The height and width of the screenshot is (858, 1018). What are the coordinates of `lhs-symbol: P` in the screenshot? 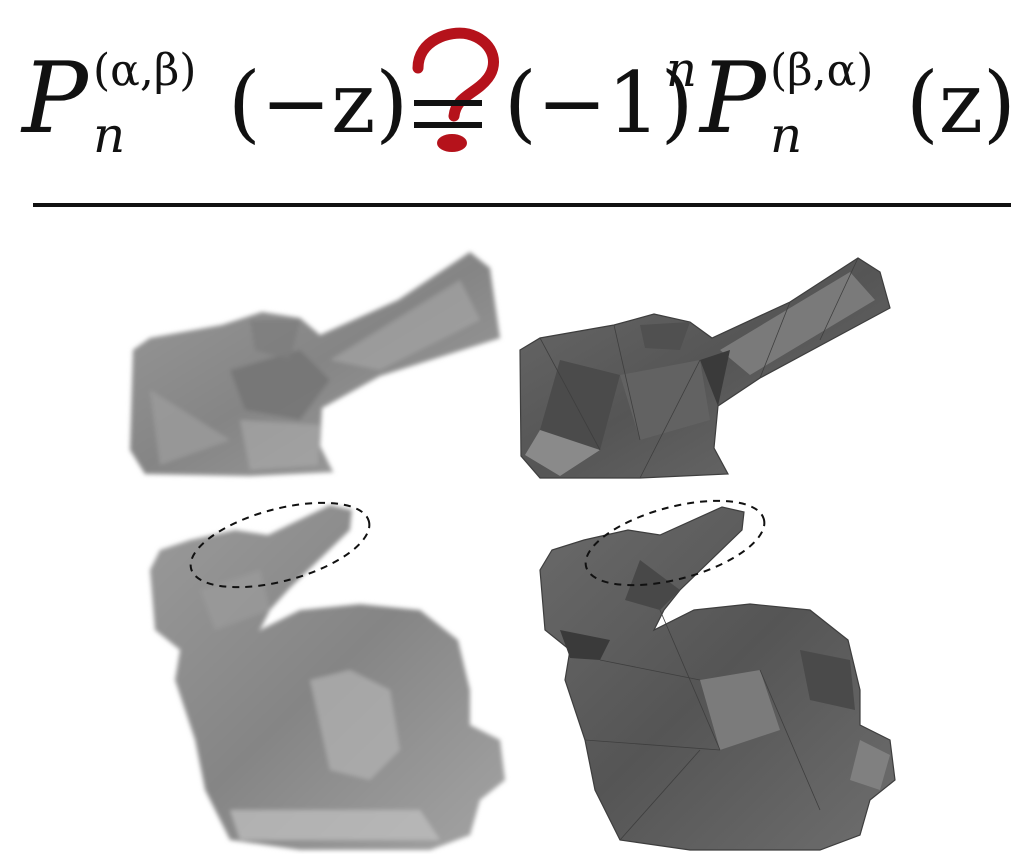 It's located at (55, 99).